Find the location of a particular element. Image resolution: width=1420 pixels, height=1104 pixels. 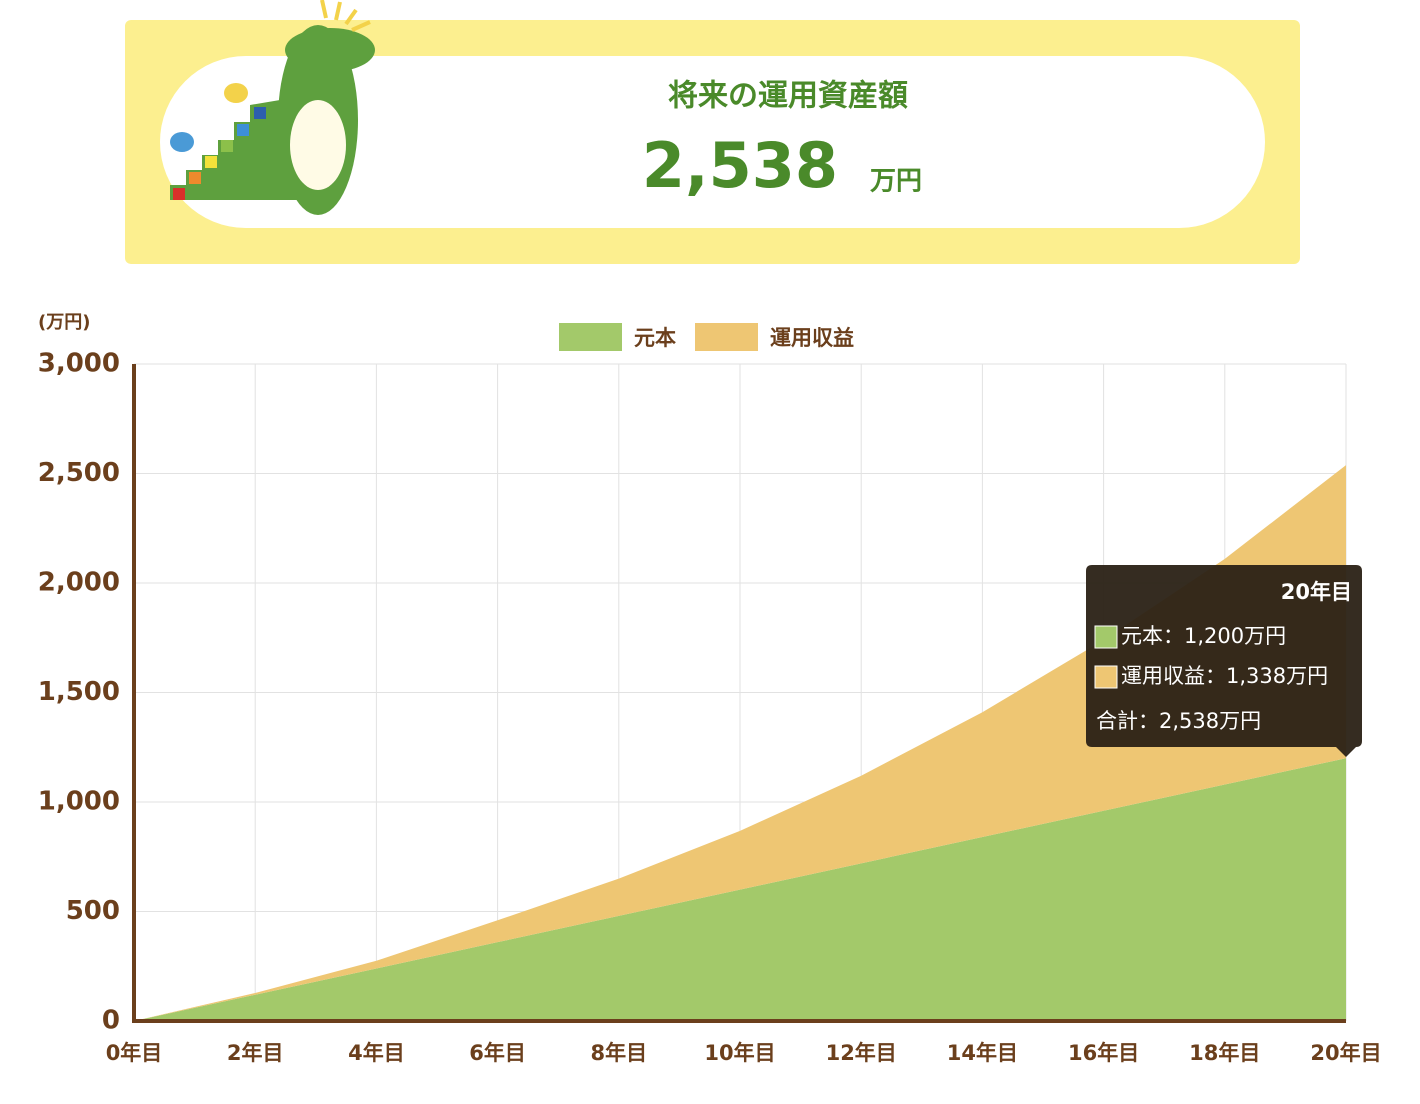

tooltip-line: 運用収益：1,338万円 is located at coordinates (1224, 676).